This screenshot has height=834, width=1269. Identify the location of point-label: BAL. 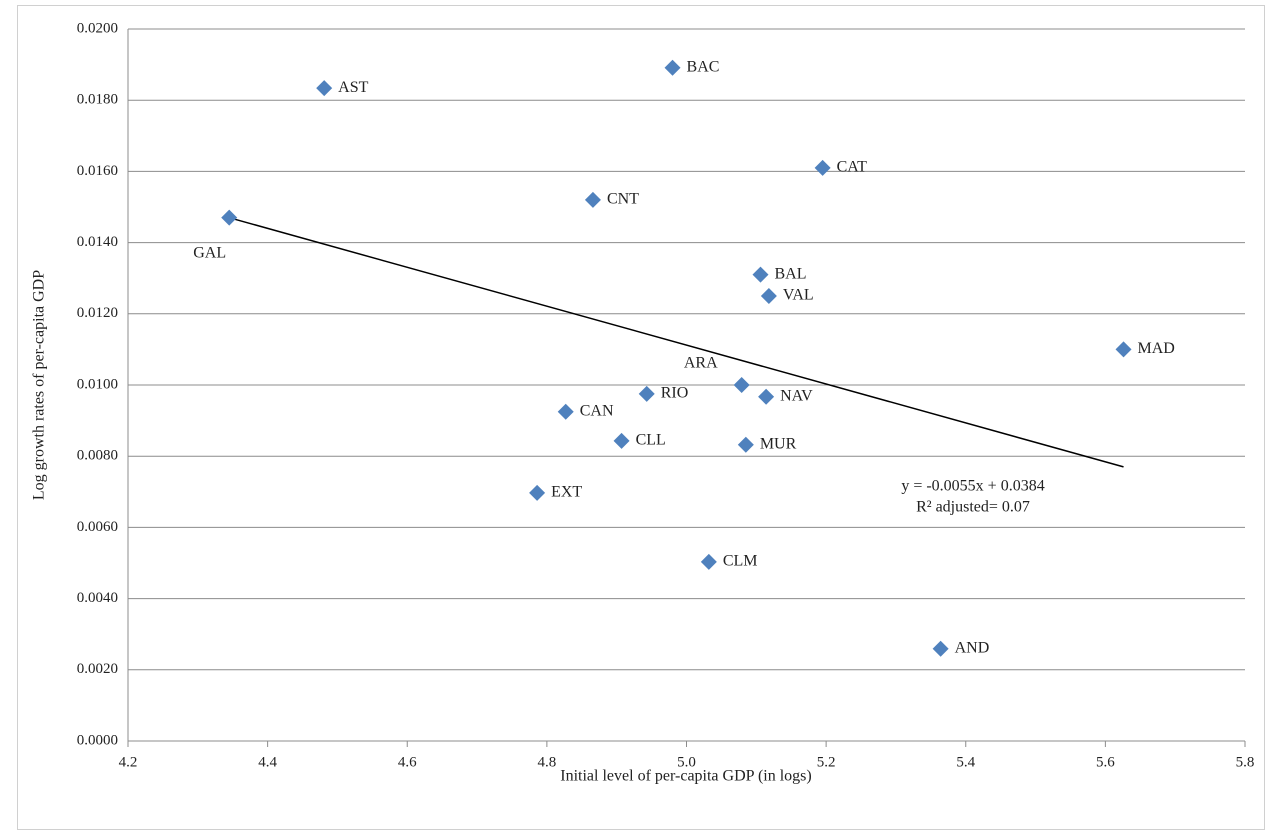
(791, 273).